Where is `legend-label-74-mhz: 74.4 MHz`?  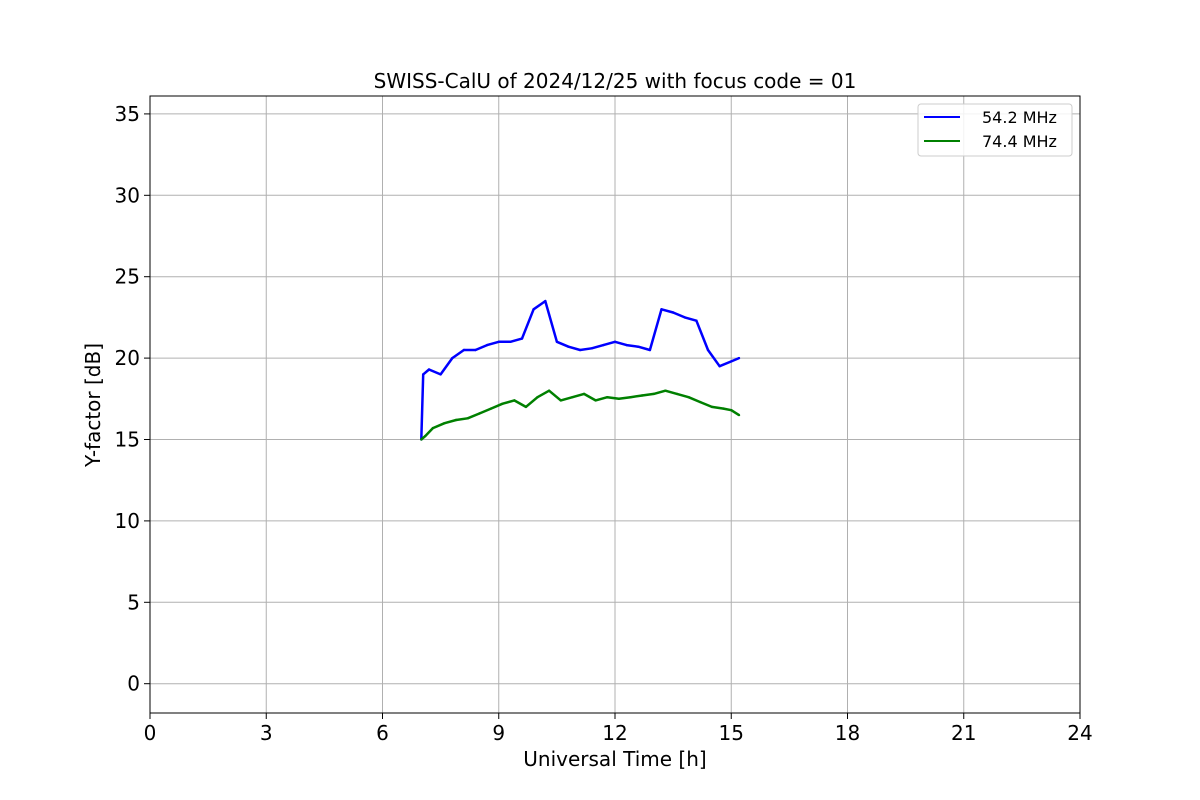
legend-label-74-mhz: 74.4 MHz is located at coordinates (1019, 141).